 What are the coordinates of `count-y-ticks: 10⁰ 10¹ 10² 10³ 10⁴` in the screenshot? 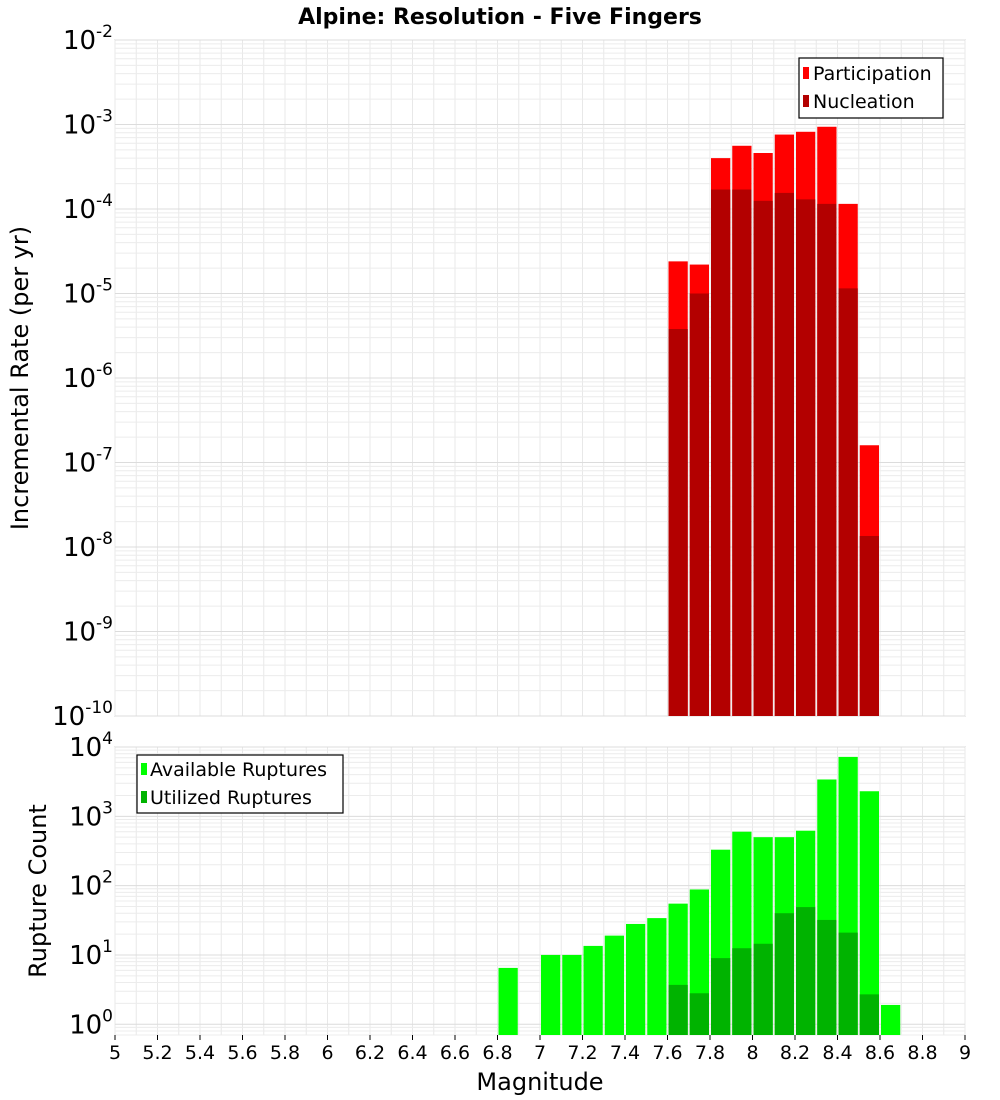 It's located at (91, 884).